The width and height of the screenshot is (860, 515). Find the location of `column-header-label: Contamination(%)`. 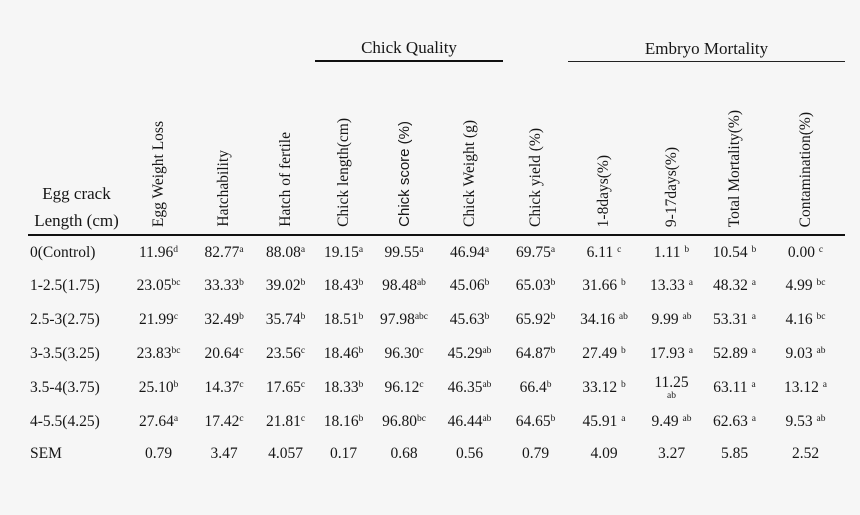

column-header-label: Contamination(%) is located at coordinates (805, 169).